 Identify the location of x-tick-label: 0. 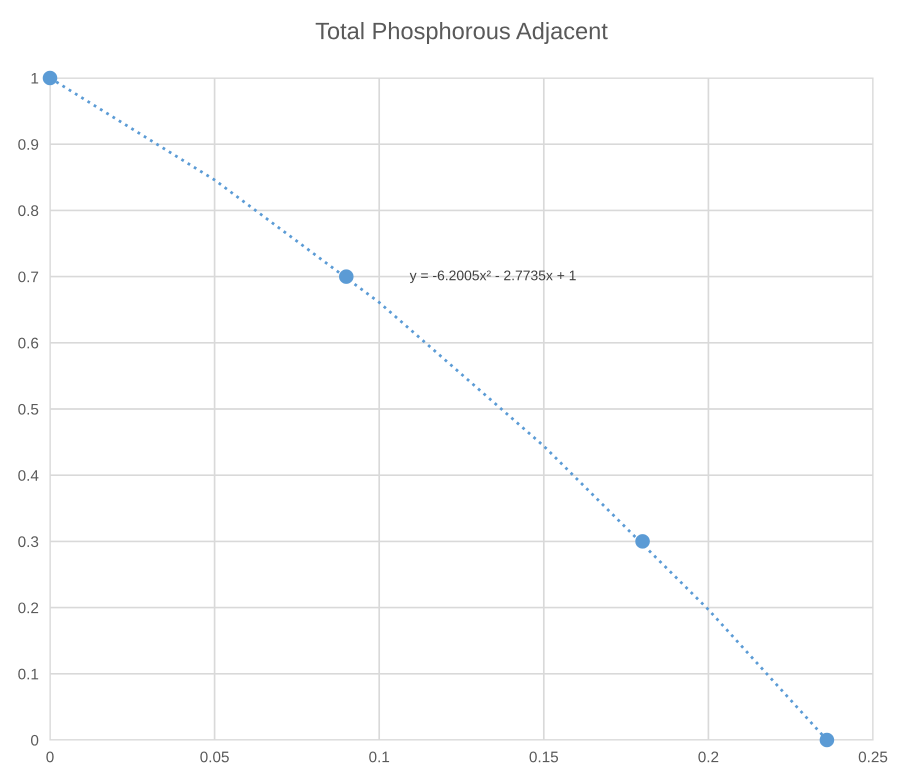
(50, 757).